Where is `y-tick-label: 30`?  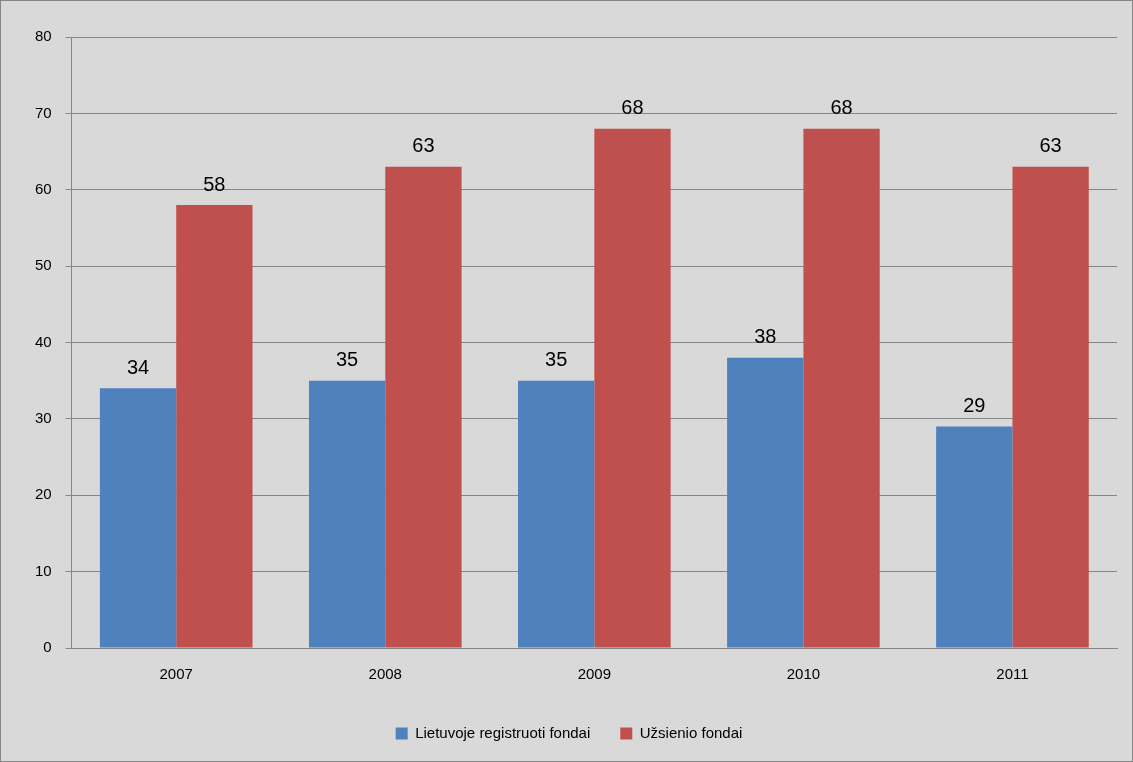 y-tick-label: 30 is located at coordinates (43, 418).